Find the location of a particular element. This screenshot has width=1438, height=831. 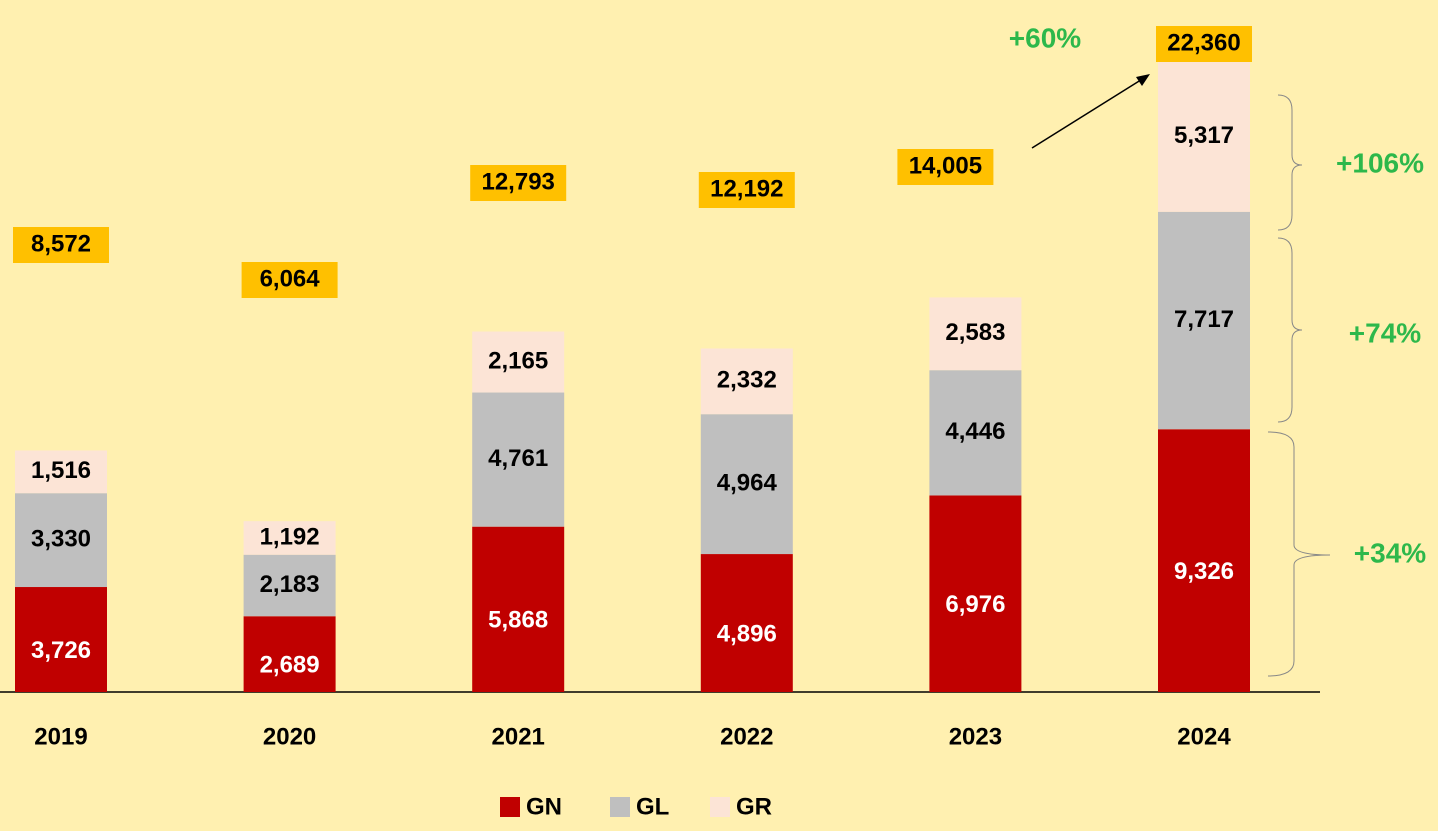

annotation: +34% is located at coordinates (1390, 552).